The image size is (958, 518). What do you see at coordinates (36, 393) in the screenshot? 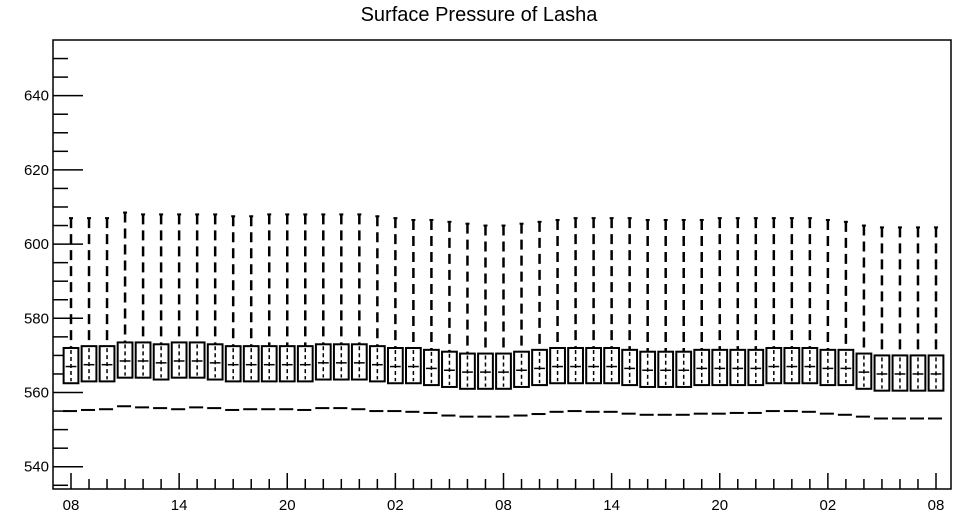
I see `y-tick-label: 560` at bounding box center [36, 393].